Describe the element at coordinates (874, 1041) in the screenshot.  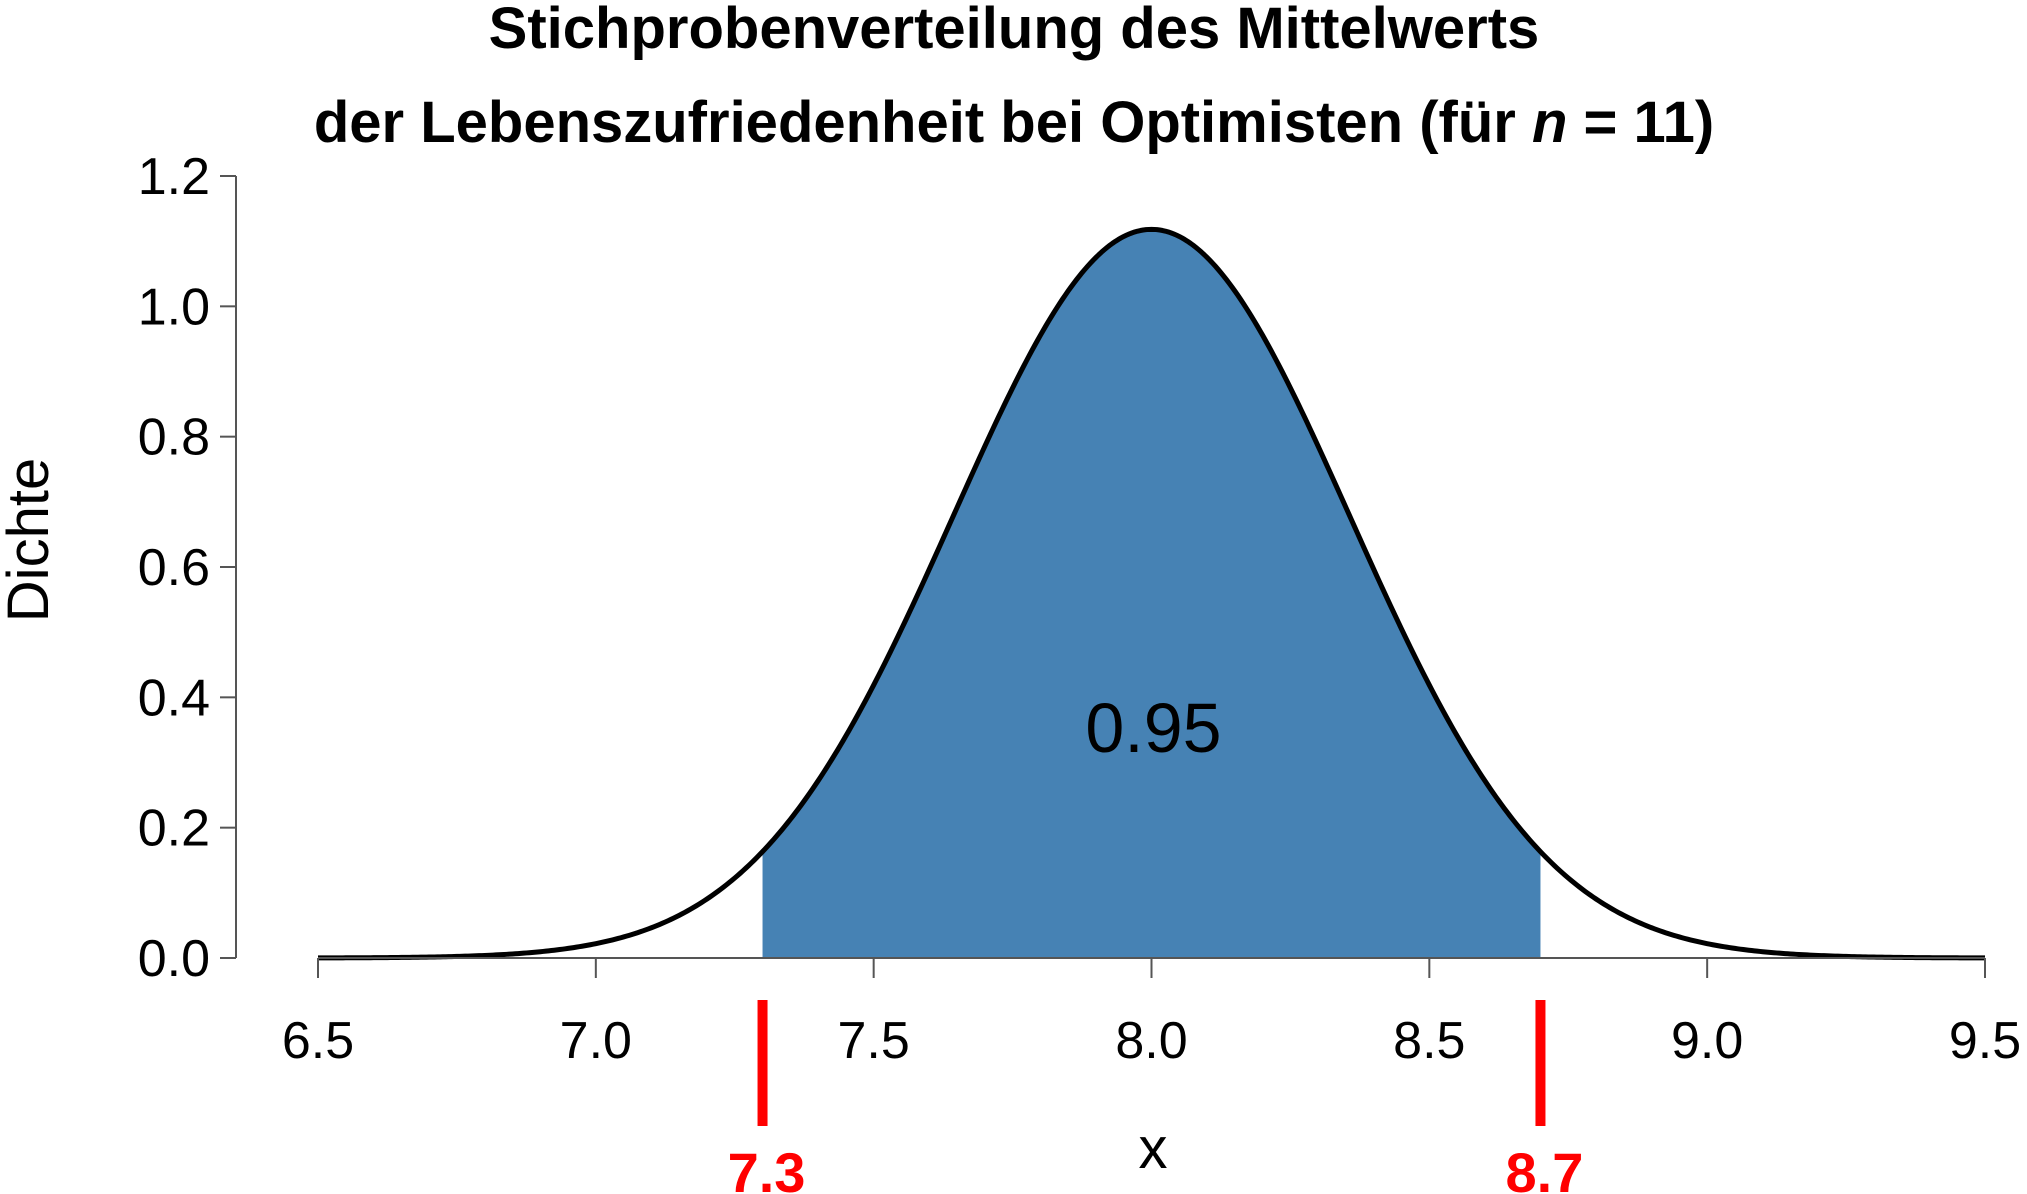
I see `x-tick-label: 7.5` at that location.